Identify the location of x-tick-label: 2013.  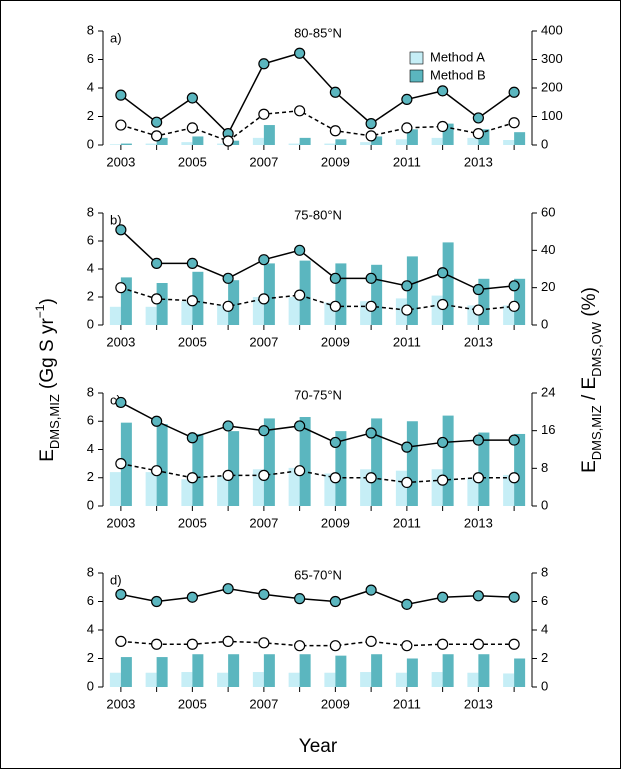
(478, 341).